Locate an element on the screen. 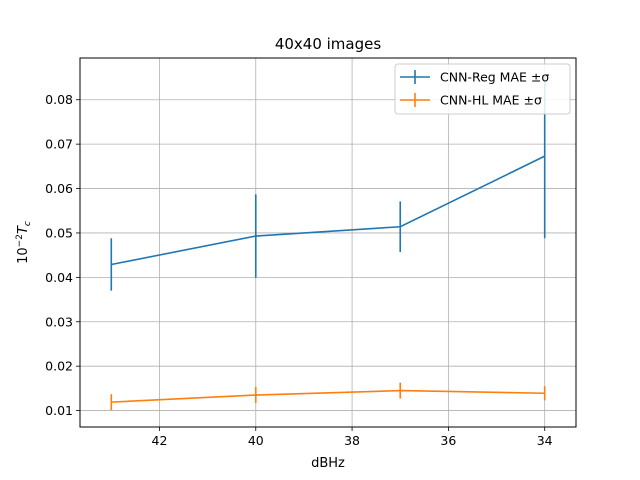  y-tick-label: 0.04 is located at coordinates (59, 277).